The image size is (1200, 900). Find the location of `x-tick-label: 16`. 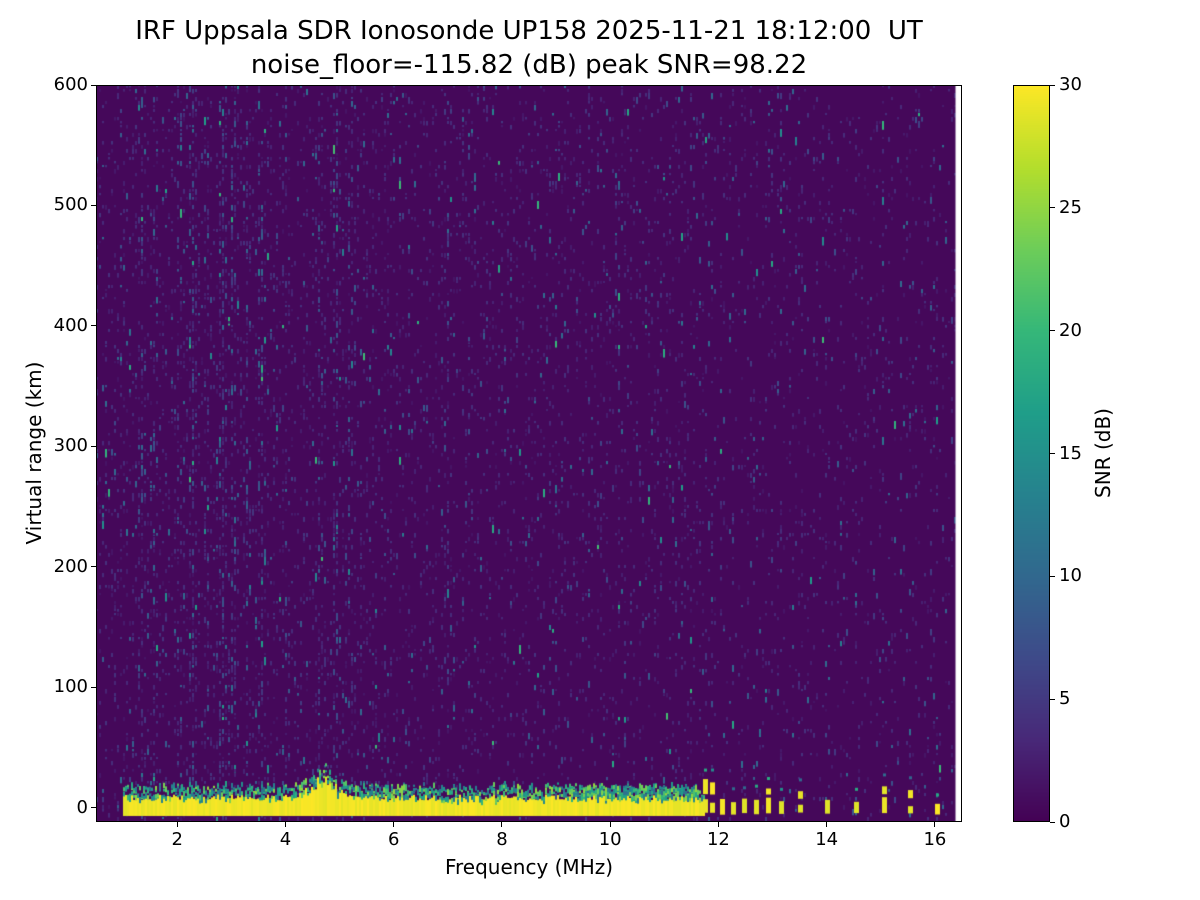

x-tick-label: 16 is located at coordinates (935, 839).